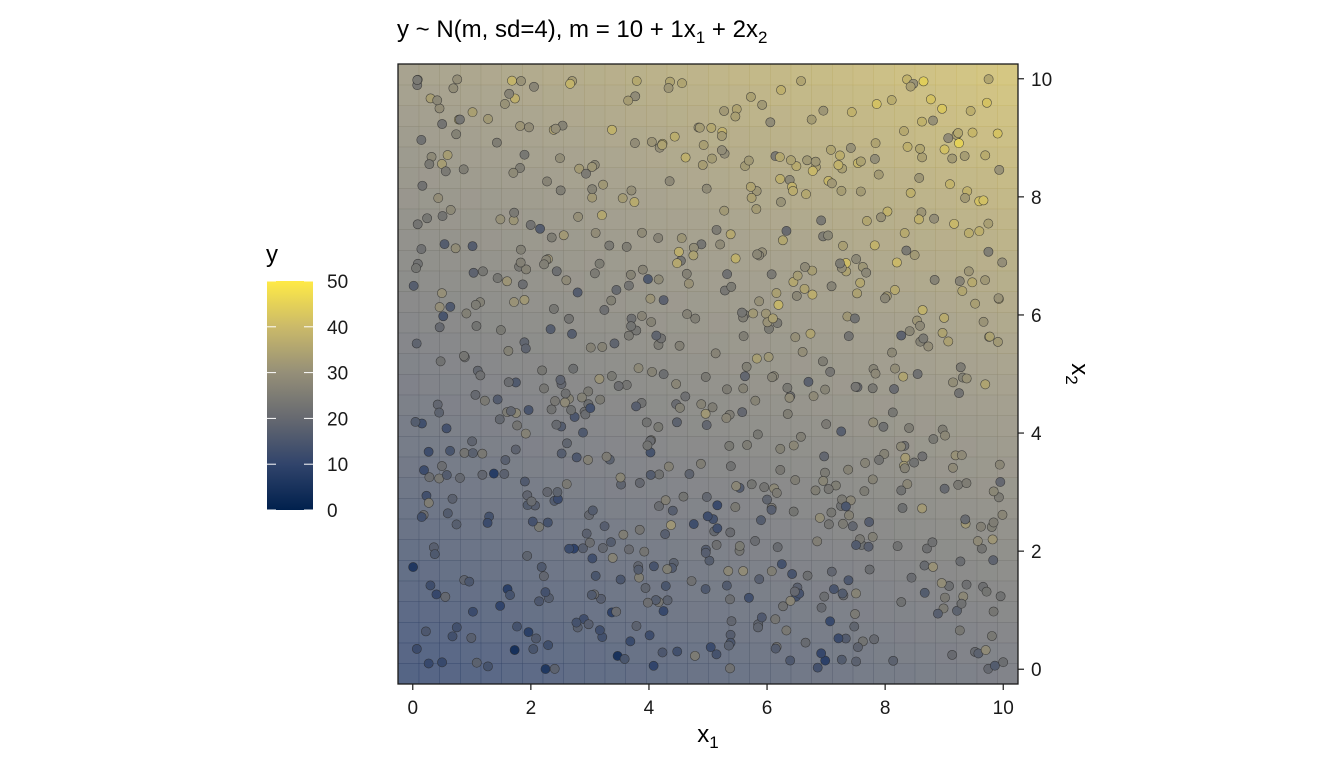  What do you see at coordinates (885, 708) in the screenshot?
I see `x-tick-label: 8` at bounding box center [885, 708].